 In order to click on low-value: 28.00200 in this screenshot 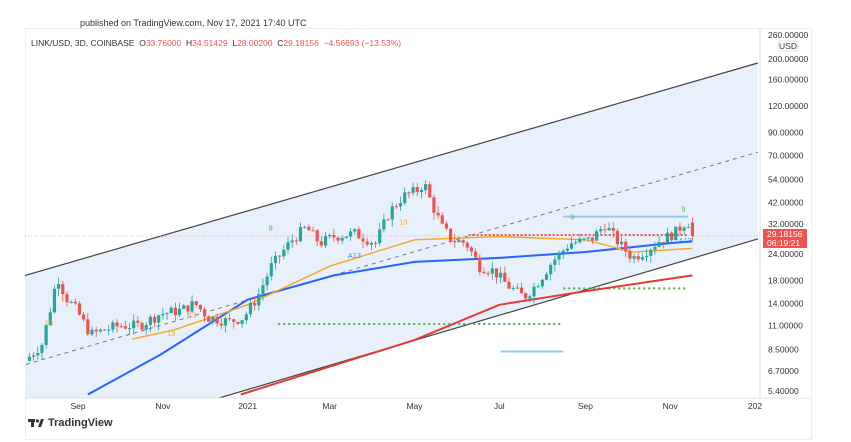, I will do `click(255, 43)`.